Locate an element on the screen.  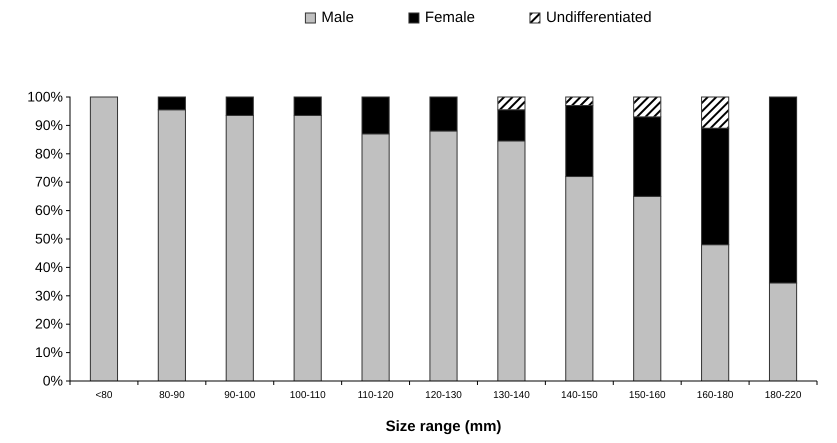
y-tick-label: 90% is located at coordinates (48, 124).